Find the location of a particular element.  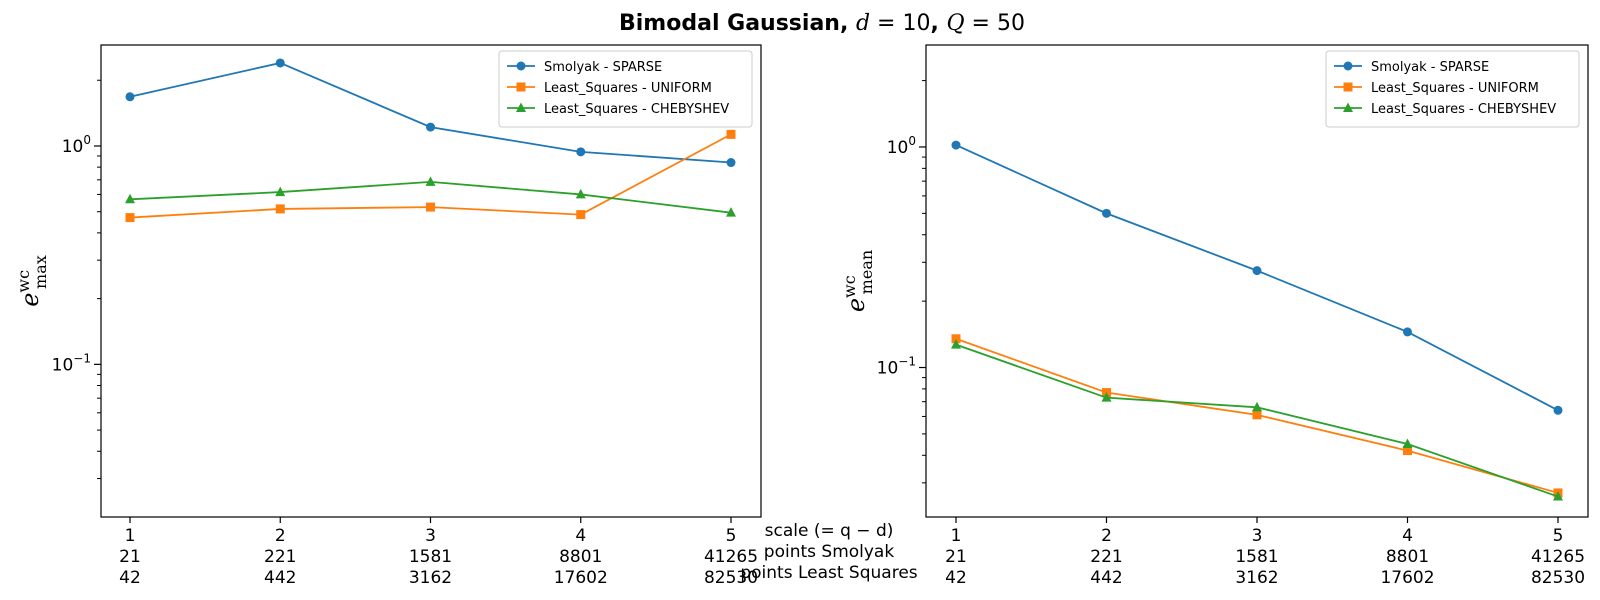

figure-title: Bimodal Gaussian, d = 10, Q = 50 is located at coordinates (822, 23).